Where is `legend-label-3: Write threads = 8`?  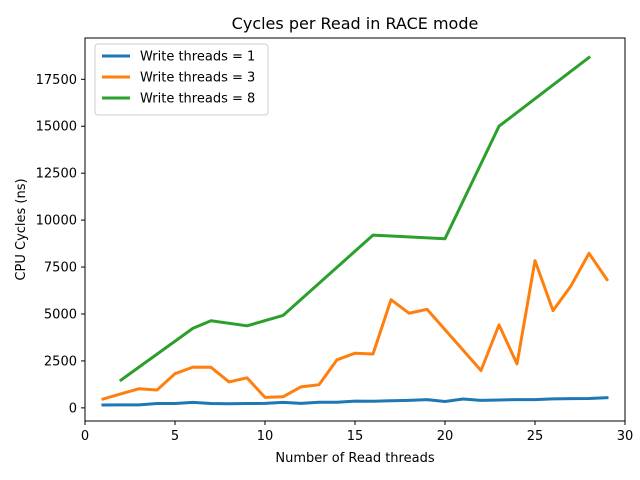
legend-label-3: Write threads = 8 is located at coordinates (197, 99).